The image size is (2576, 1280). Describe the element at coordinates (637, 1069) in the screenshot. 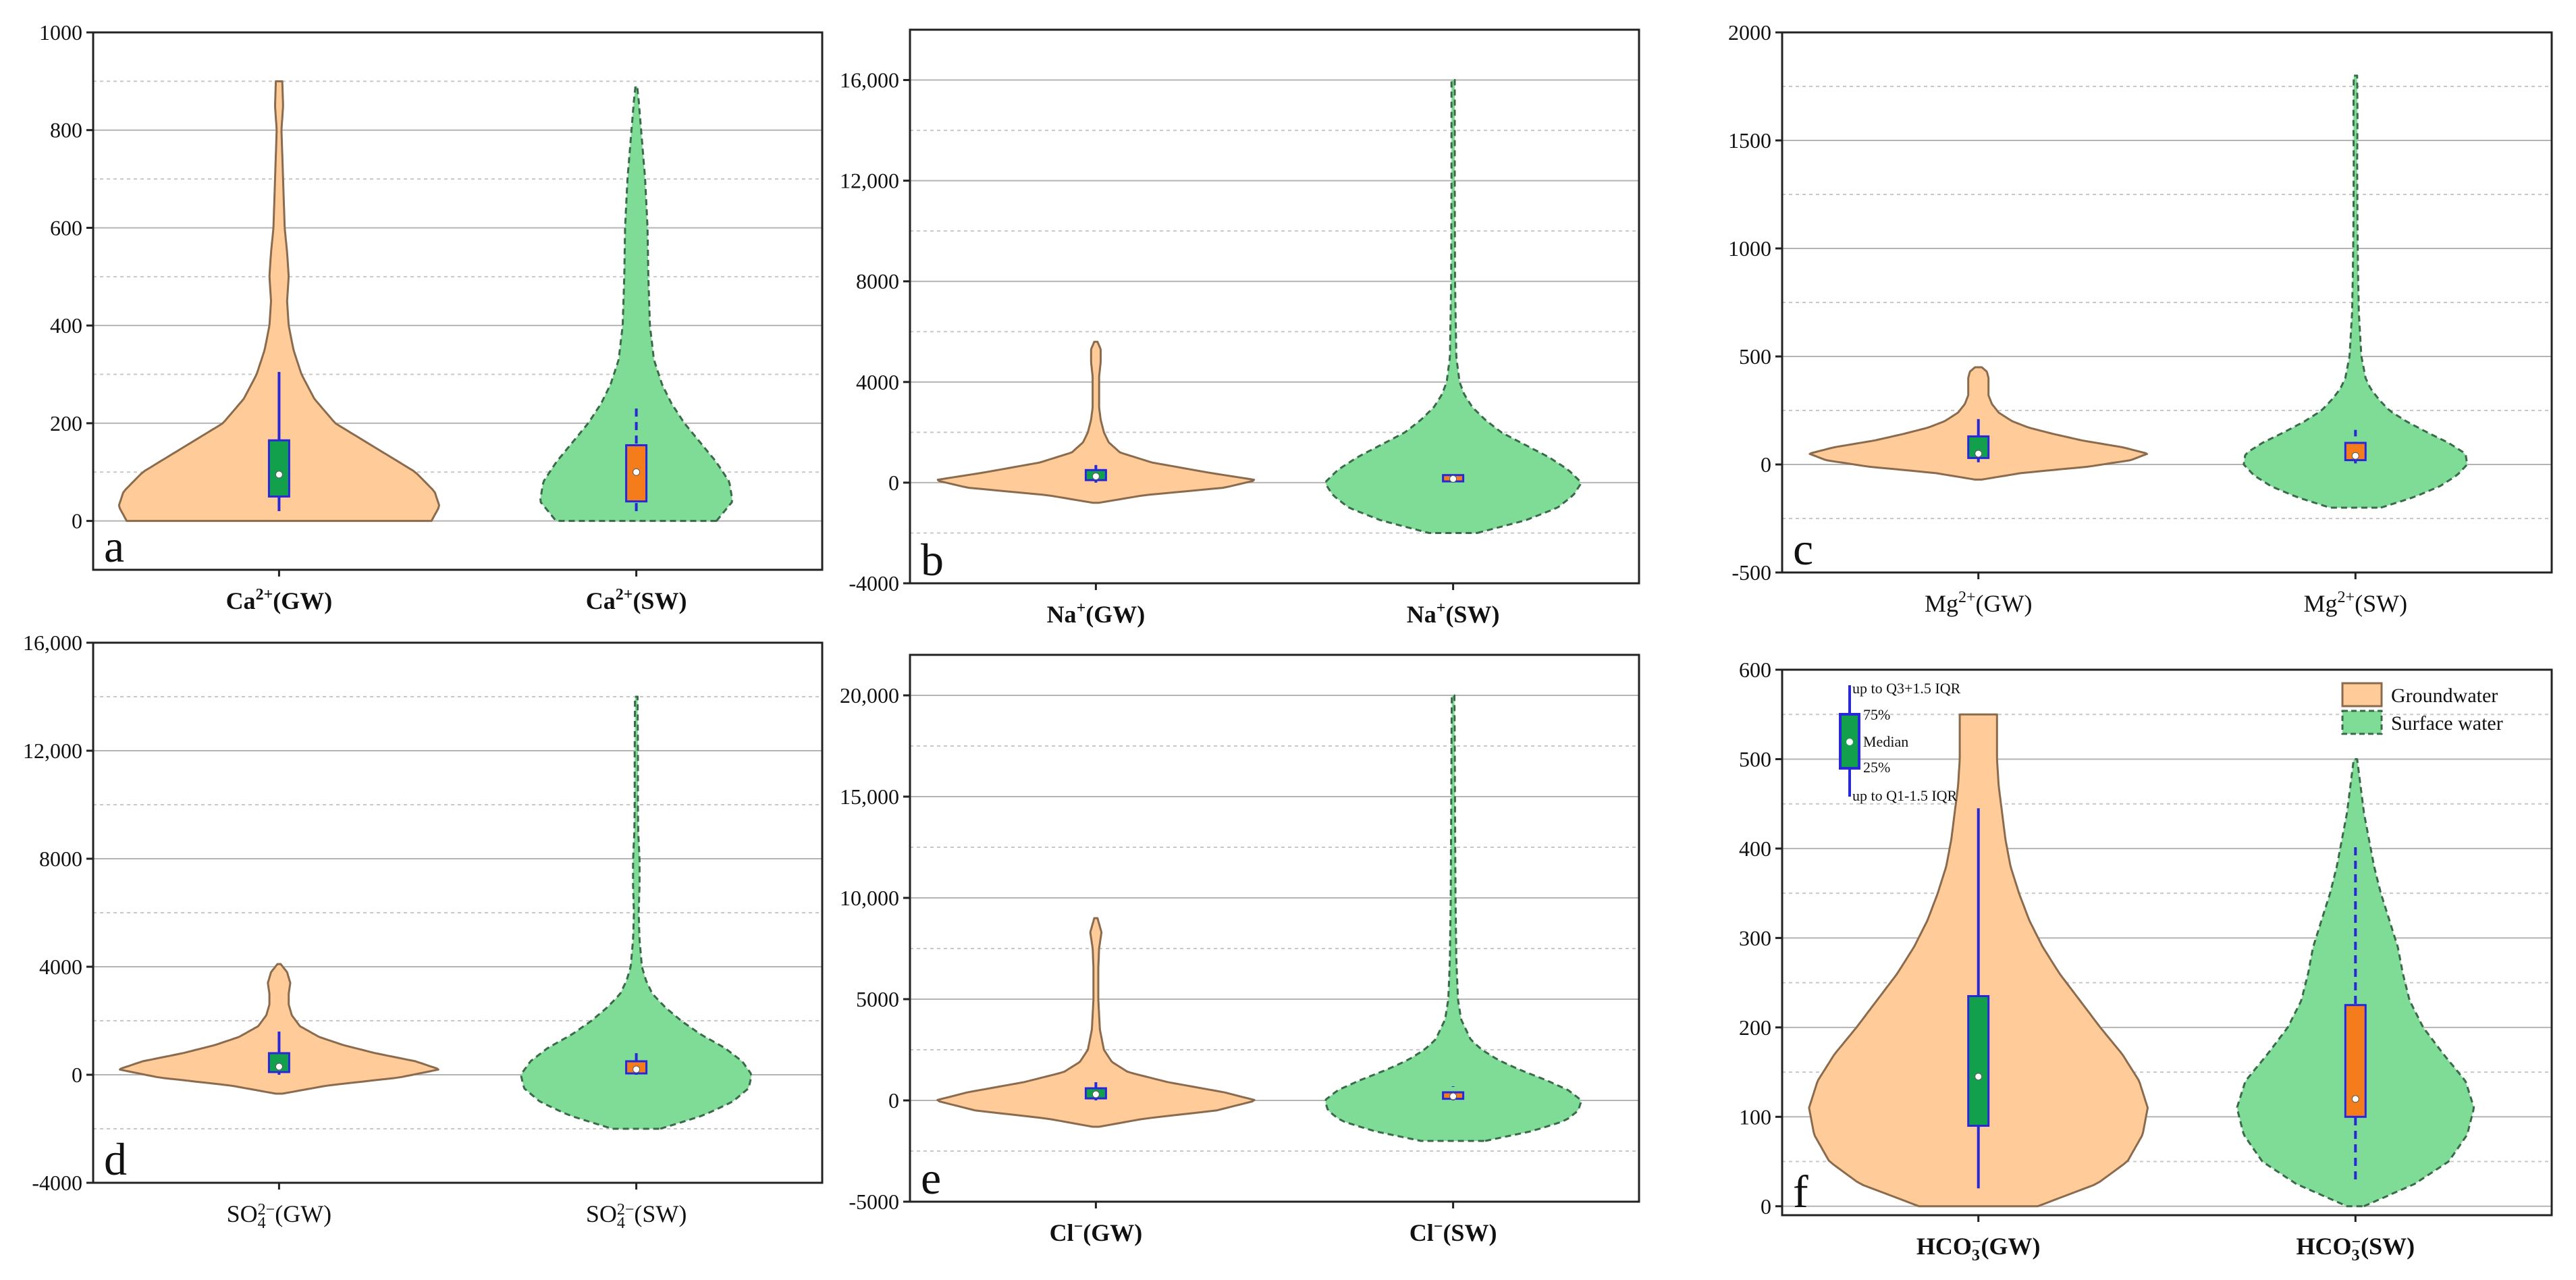

I see `surface-water-median-dot-d` at that location.